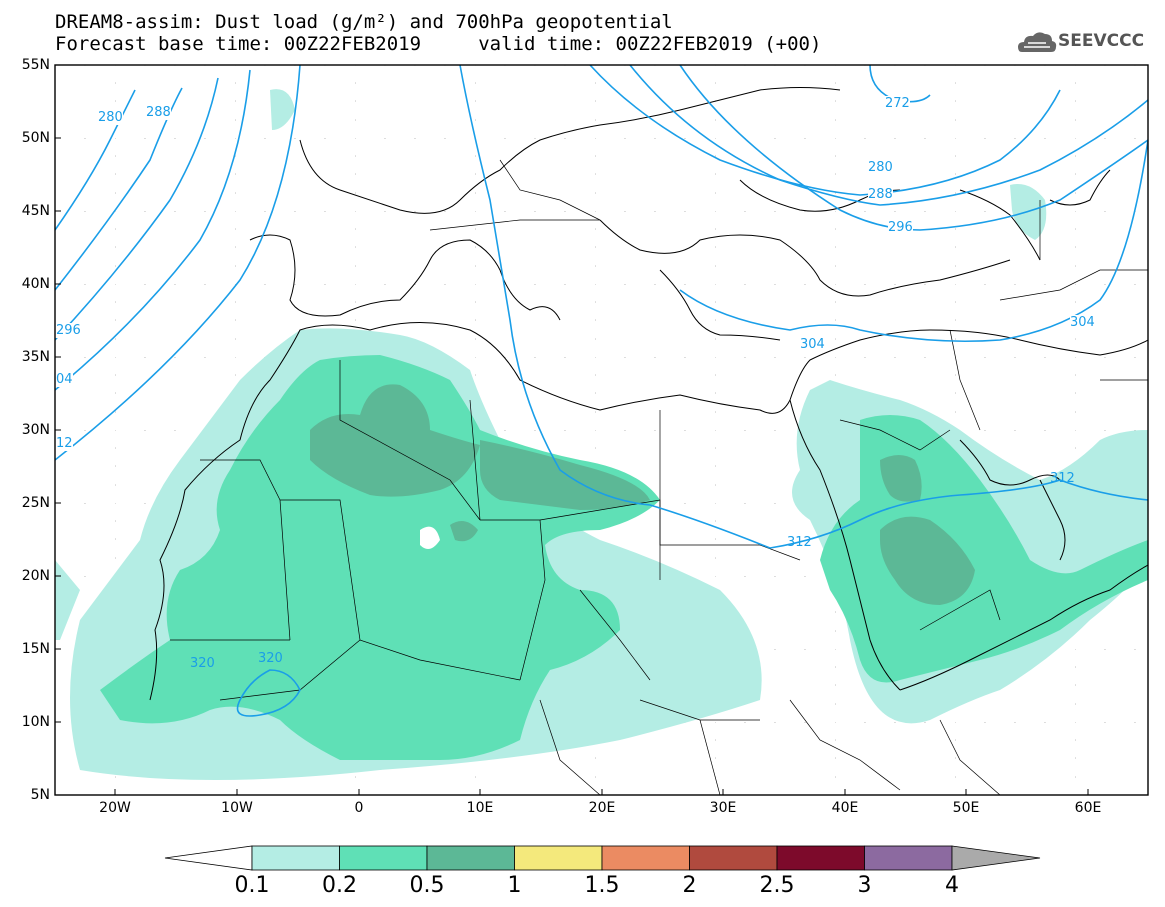  What do you see at coordinates (897, 103) in the screenshot?
I see `contour-label: 272` at bounding box center [897, 103].